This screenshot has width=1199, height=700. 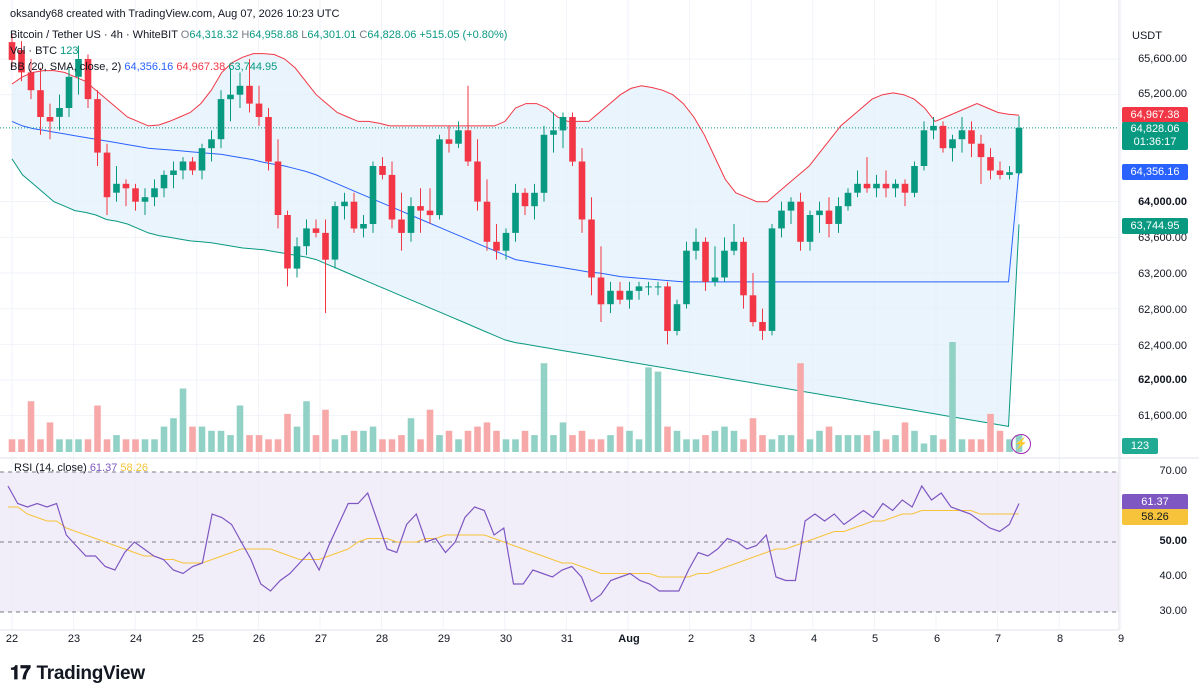 I want to click on rsi-tick: 40.00, so click(x=1173, y=576).